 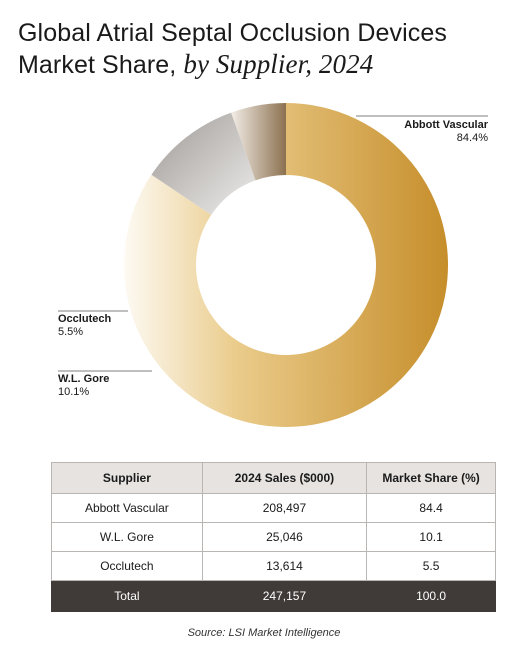 I want to click on slice-label-name: W.L. Gore, so click(x=83, y=379).